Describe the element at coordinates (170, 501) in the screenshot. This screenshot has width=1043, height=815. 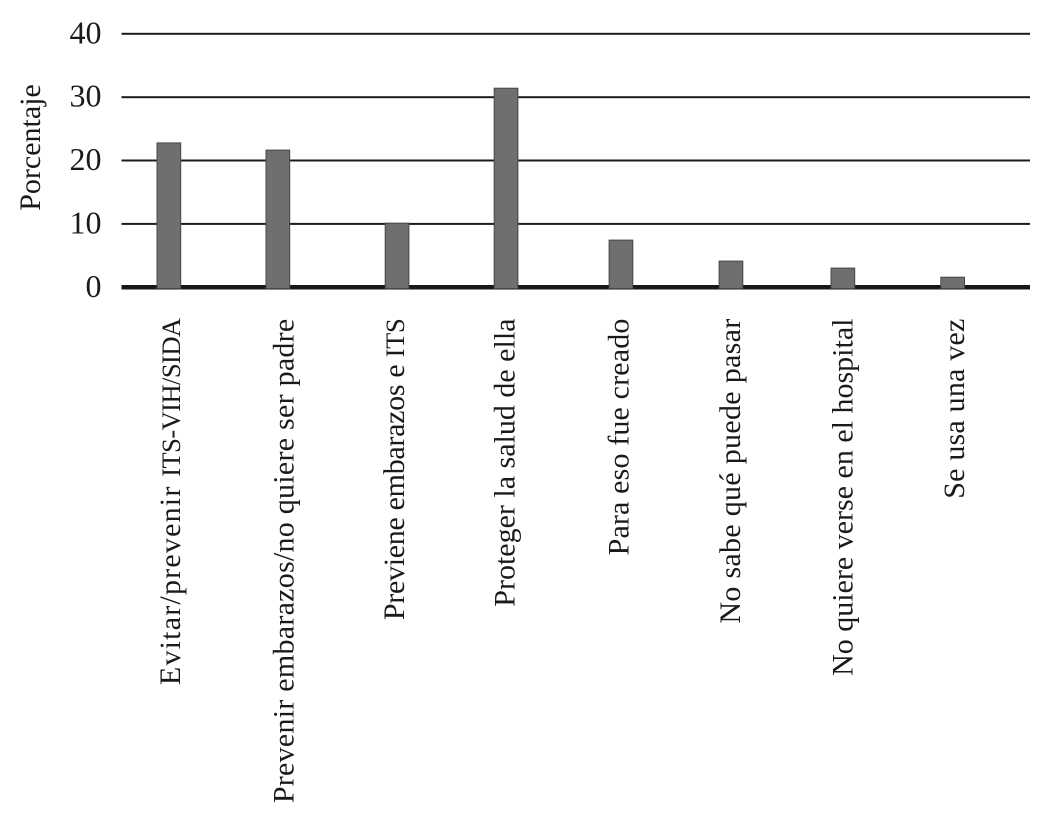
I see `svg-text: Evitar/prevenir ITS-VIH/SIDA` at that location.